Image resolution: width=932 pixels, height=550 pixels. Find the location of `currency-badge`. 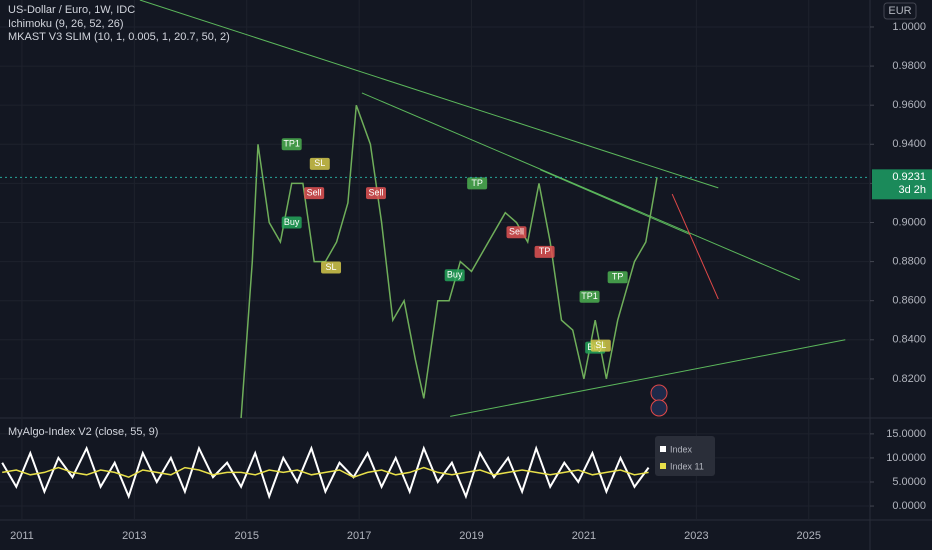

currency-badge is located at coordinates (900, 11).